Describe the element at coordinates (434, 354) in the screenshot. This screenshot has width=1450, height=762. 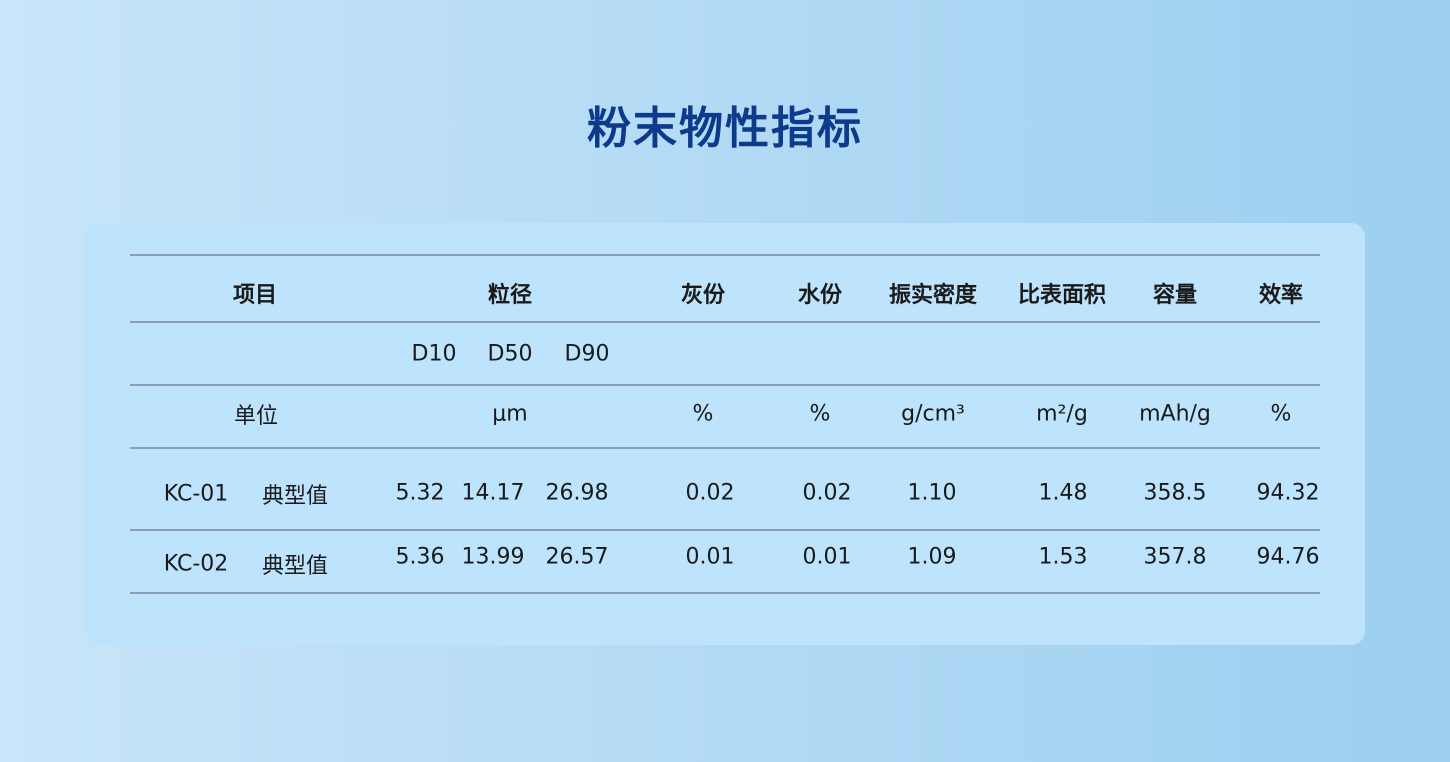
I see `subheader-d10: D10` at that location.